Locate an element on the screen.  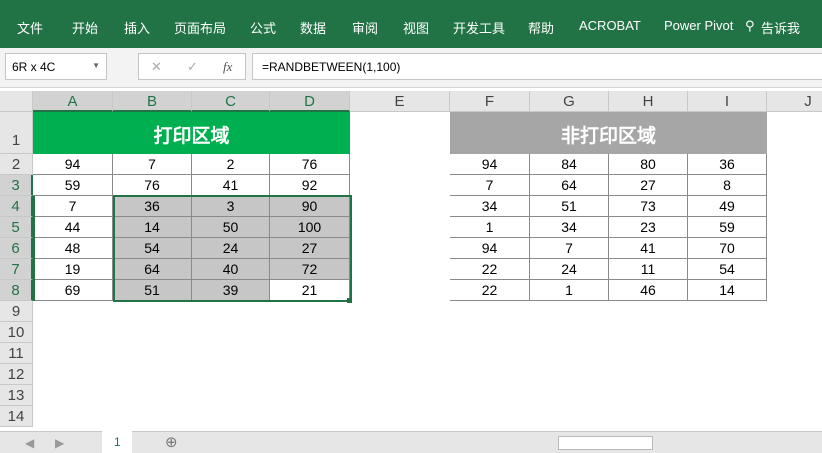
cell: 46 is located at coordinates (648, 290).